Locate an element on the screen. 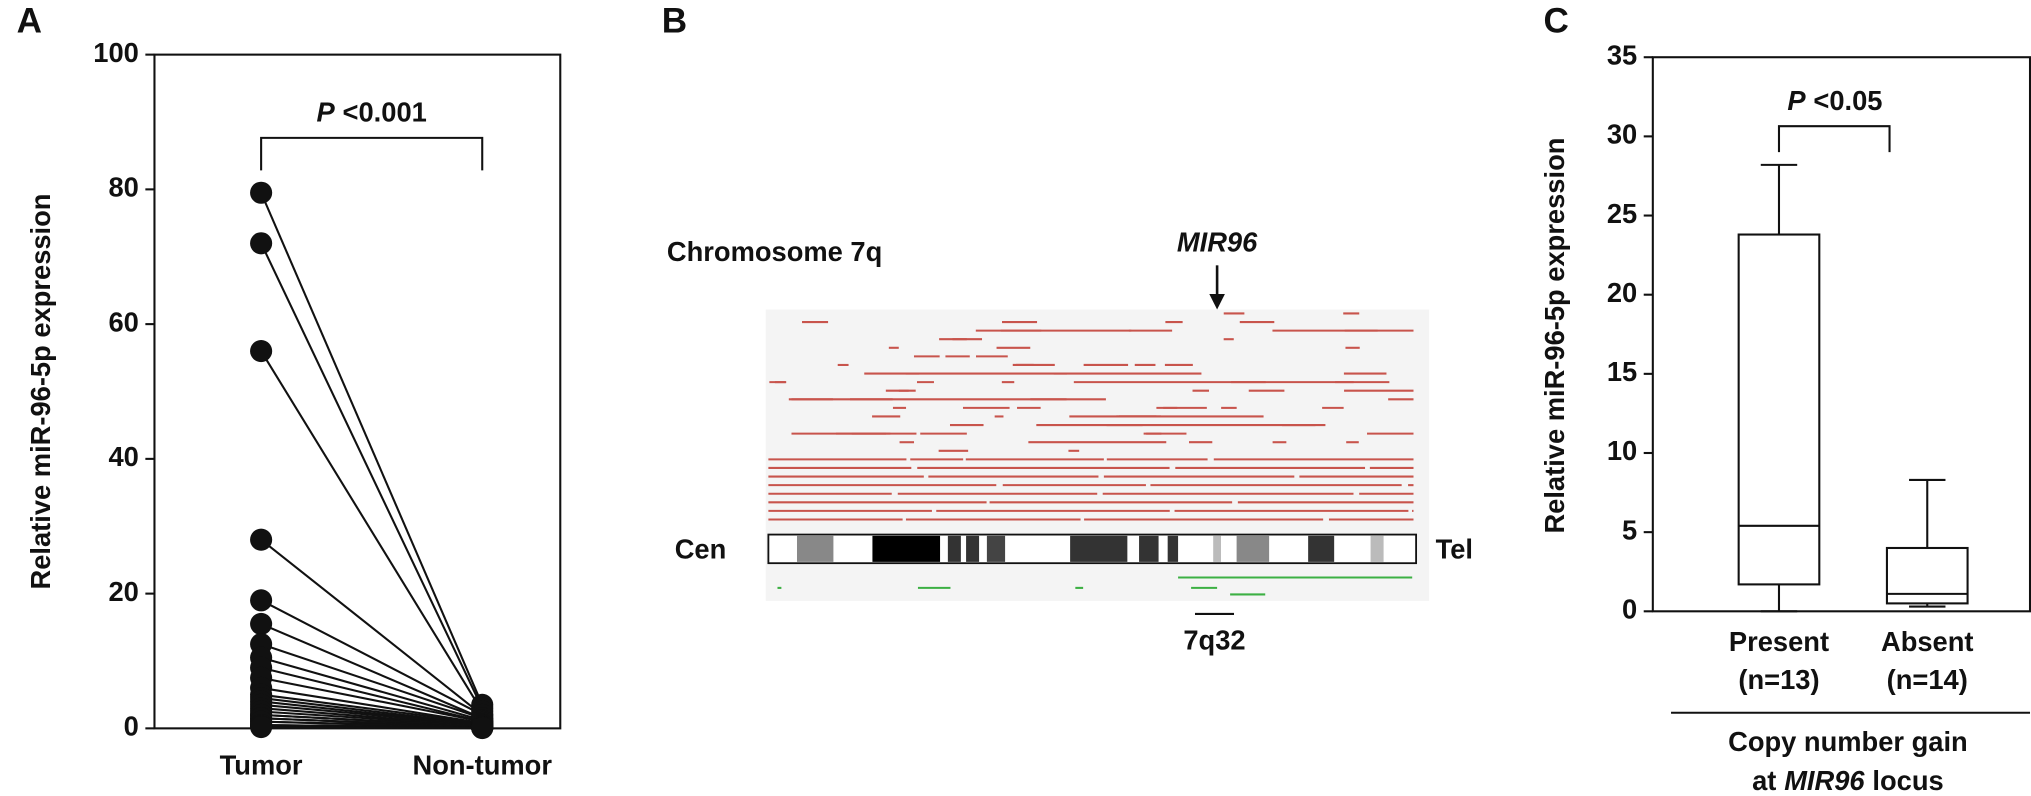  x-label-part: locus is located at coordinates (1907, 780).